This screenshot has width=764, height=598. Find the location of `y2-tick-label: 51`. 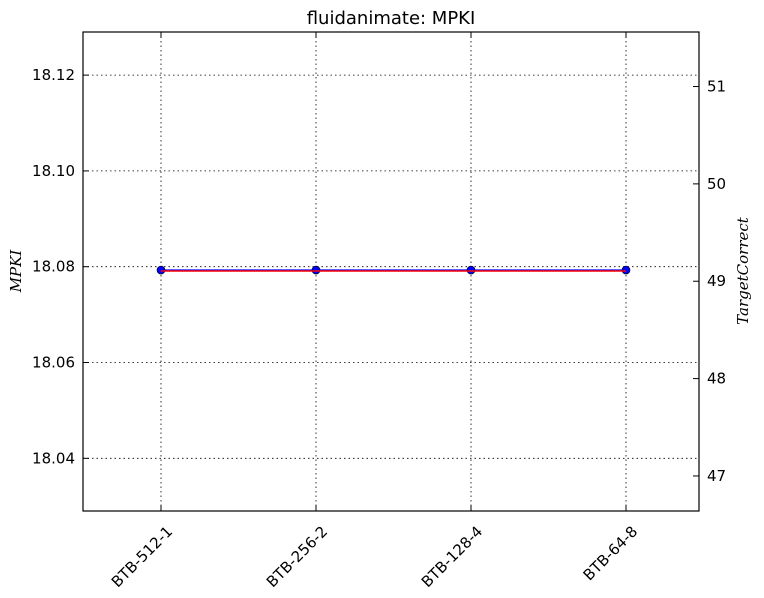

y2-tick-label: 51 is located at coordinates (716, 87).